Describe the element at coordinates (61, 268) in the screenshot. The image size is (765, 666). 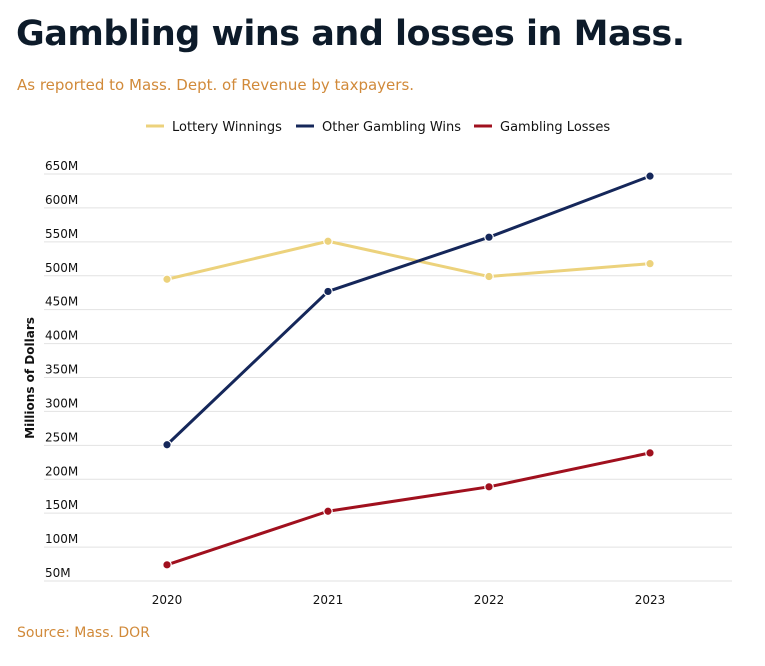
I see `y-tick-label: 500M` at that location.